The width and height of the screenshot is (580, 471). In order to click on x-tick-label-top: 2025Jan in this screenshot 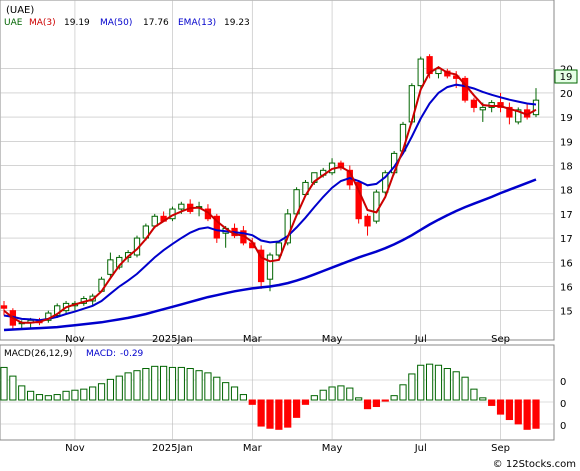, I will do `click(172, 339)`.